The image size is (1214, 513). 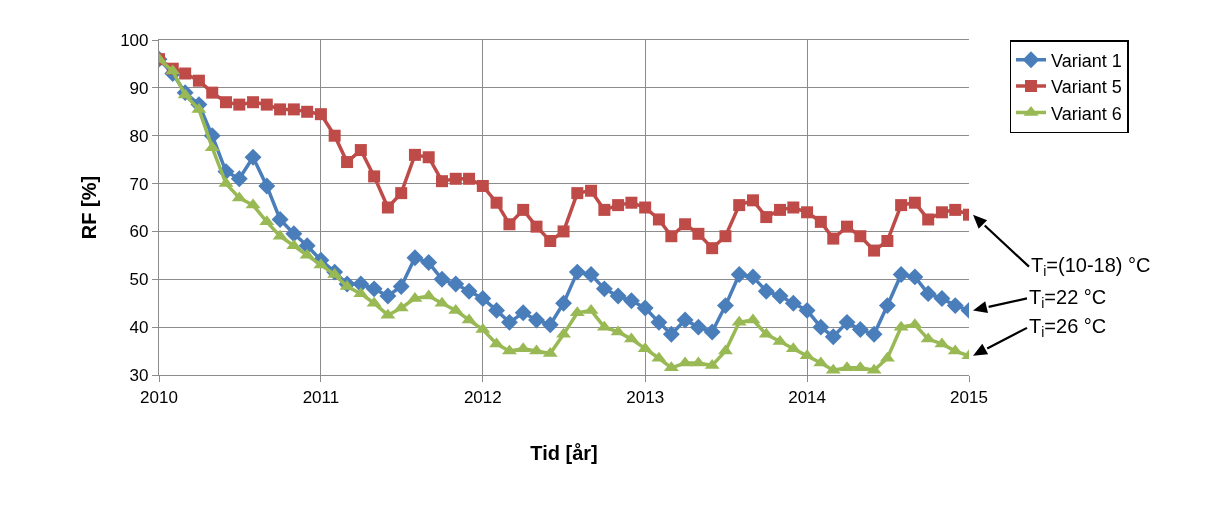 I want to click on legend-label: Variant 1, so click(x=1086, y=60).